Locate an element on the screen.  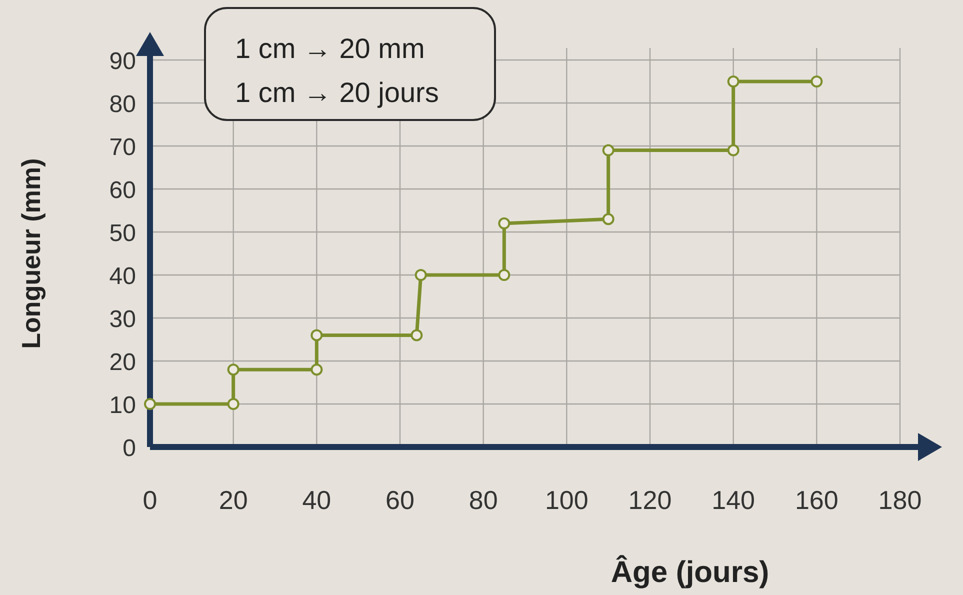
x-axis-title: Âge (jours) is located at coordinates (690, 572).